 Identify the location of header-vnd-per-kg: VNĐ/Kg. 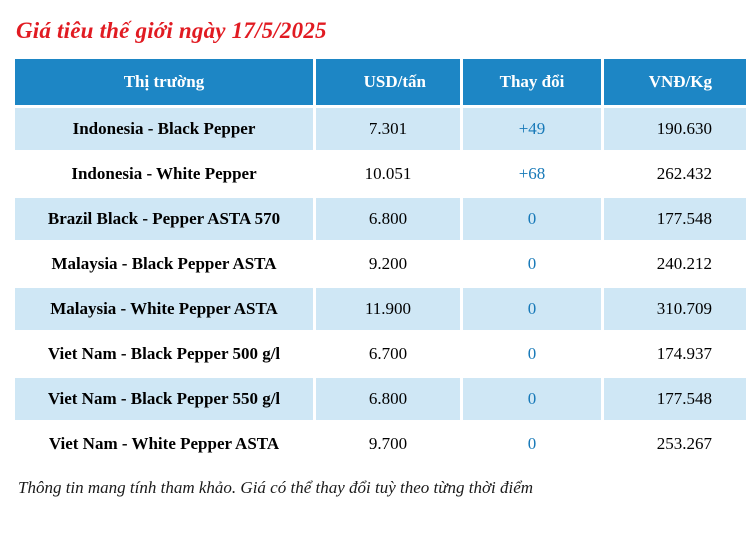
(675, 82).